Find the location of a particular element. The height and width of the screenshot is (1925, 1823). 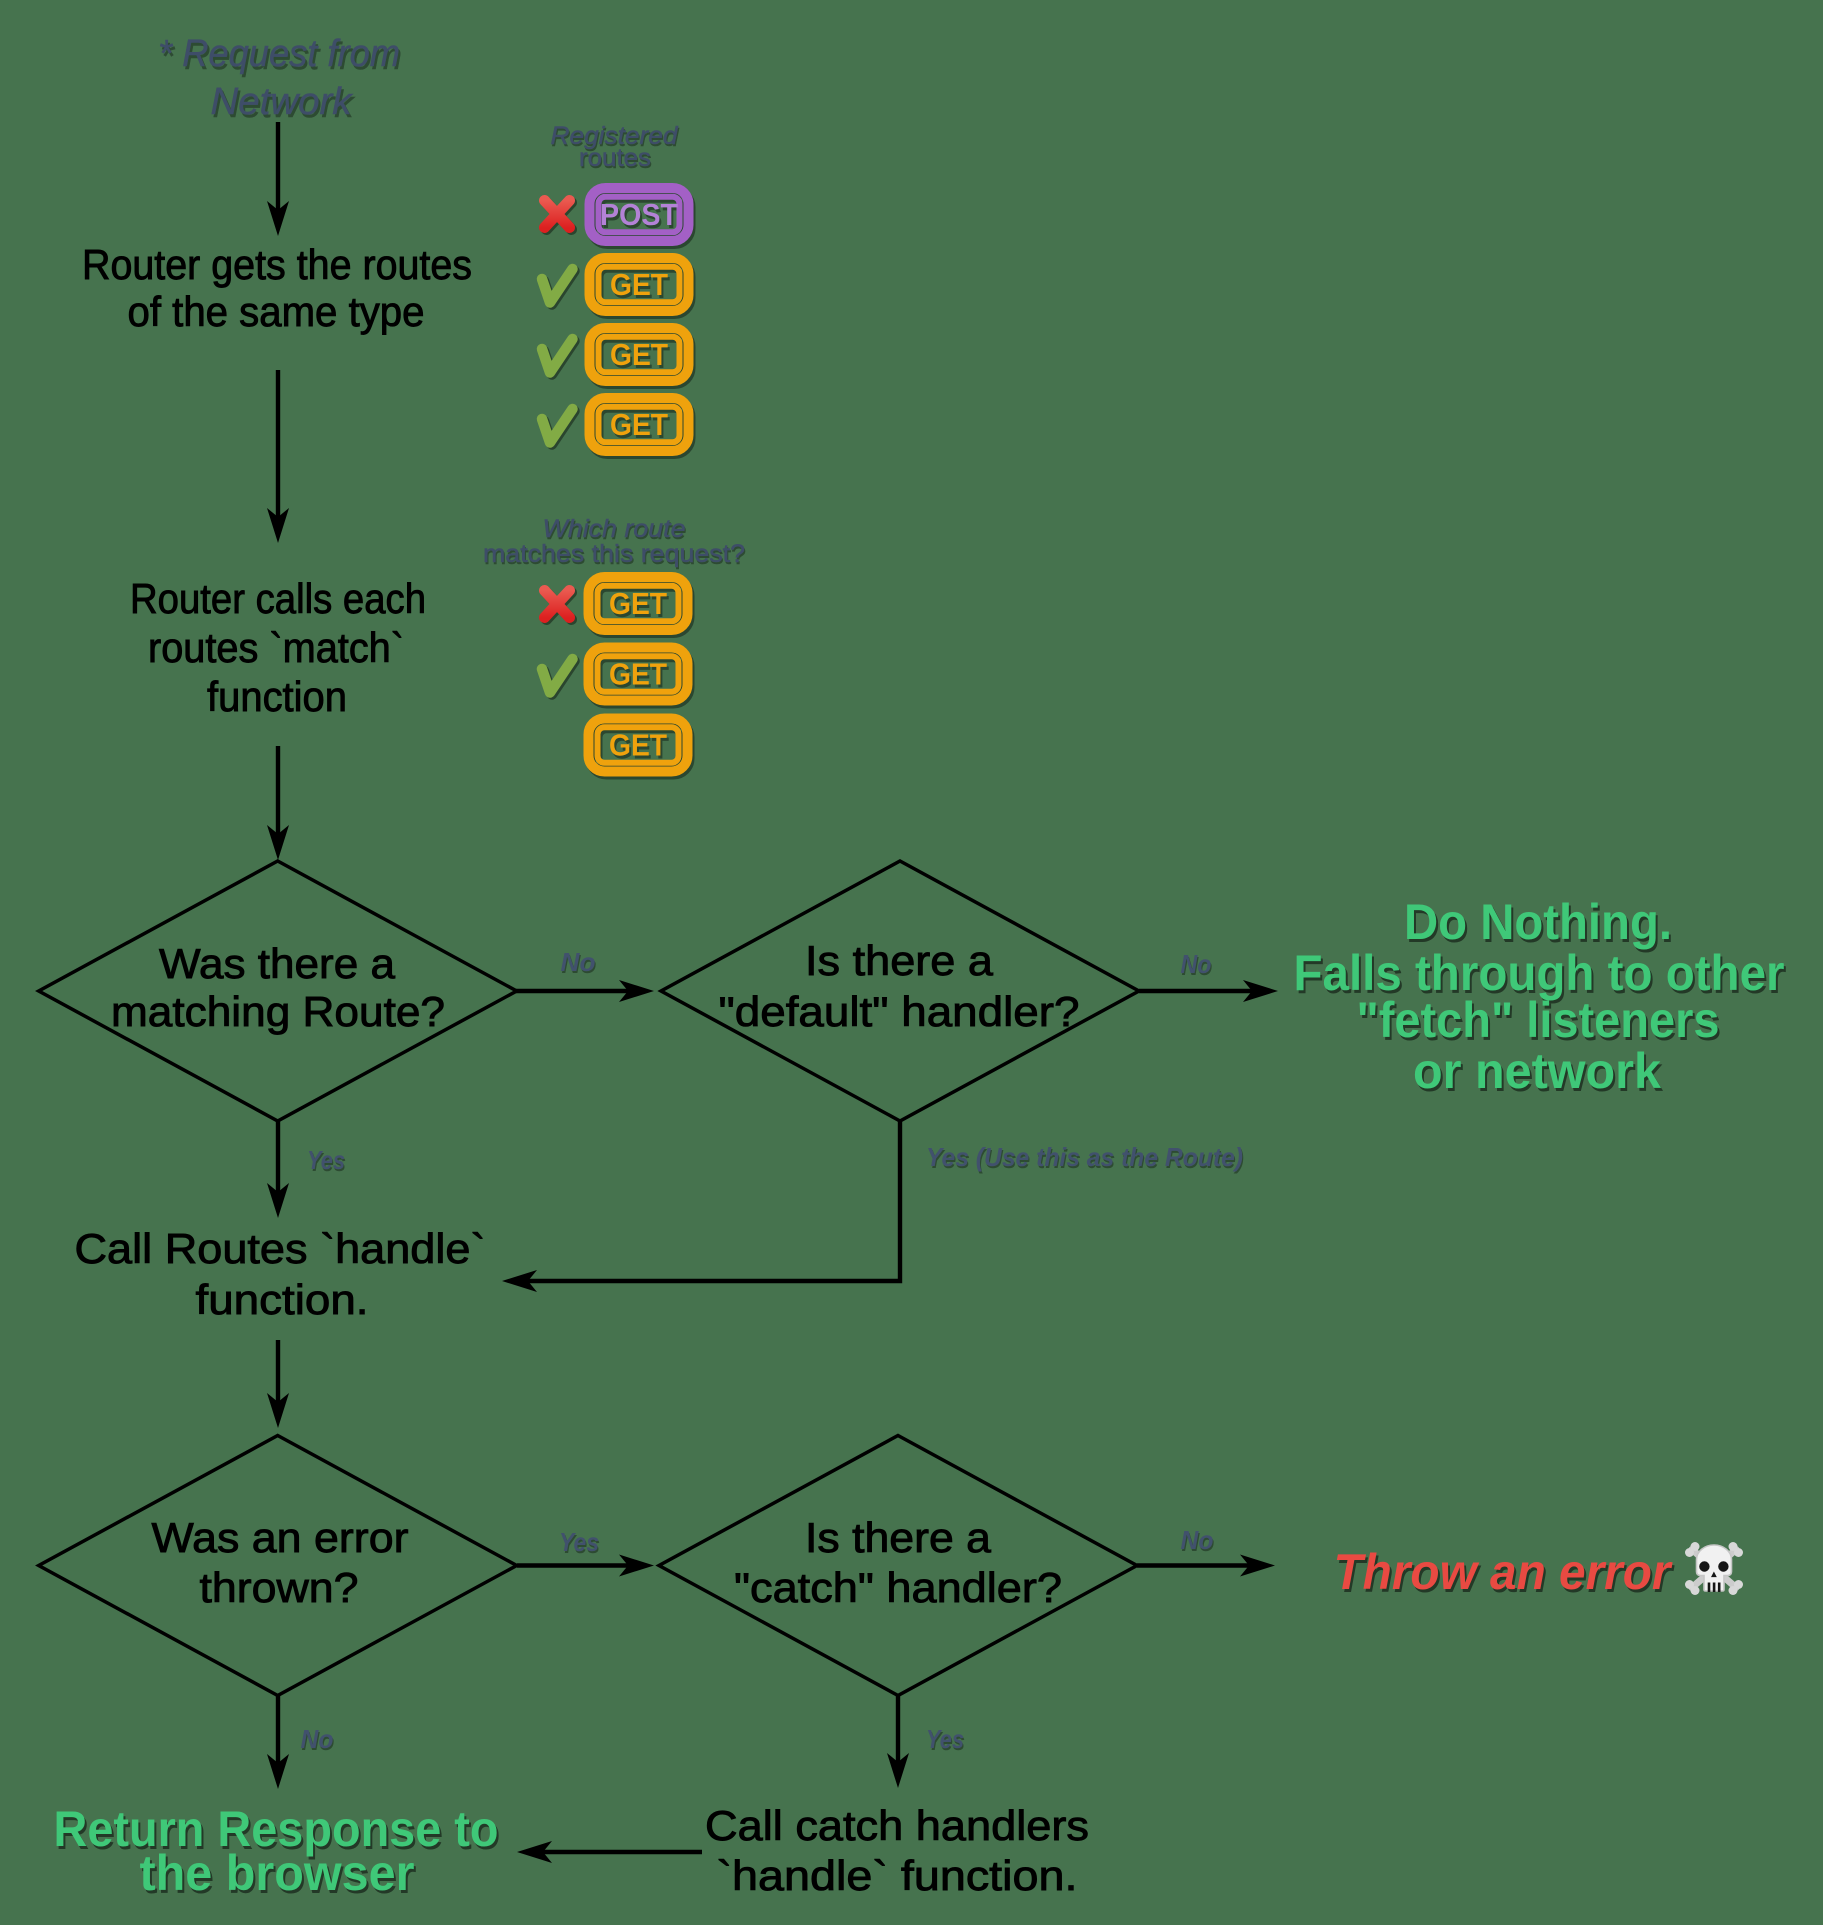

svg-text: Call Routes `handle` is located at coordinates (280, 1248).